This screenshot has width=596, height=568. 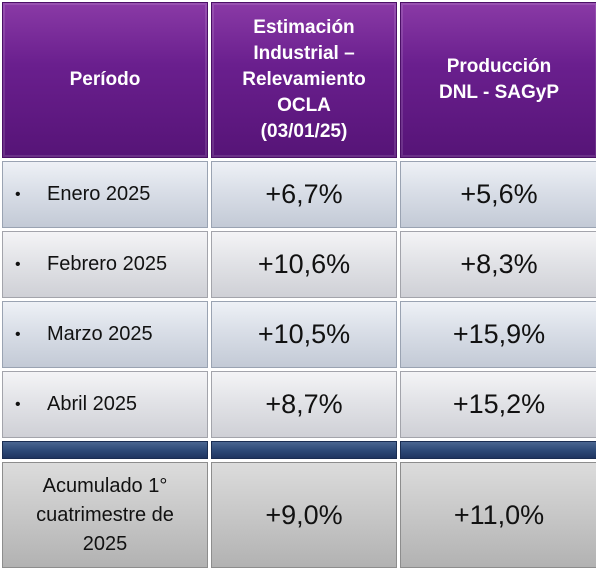 What do you see at coordinates (107, 264) in the screenshot?
I see `period-label: Febrero 2025` at bounding box center [107, 264].